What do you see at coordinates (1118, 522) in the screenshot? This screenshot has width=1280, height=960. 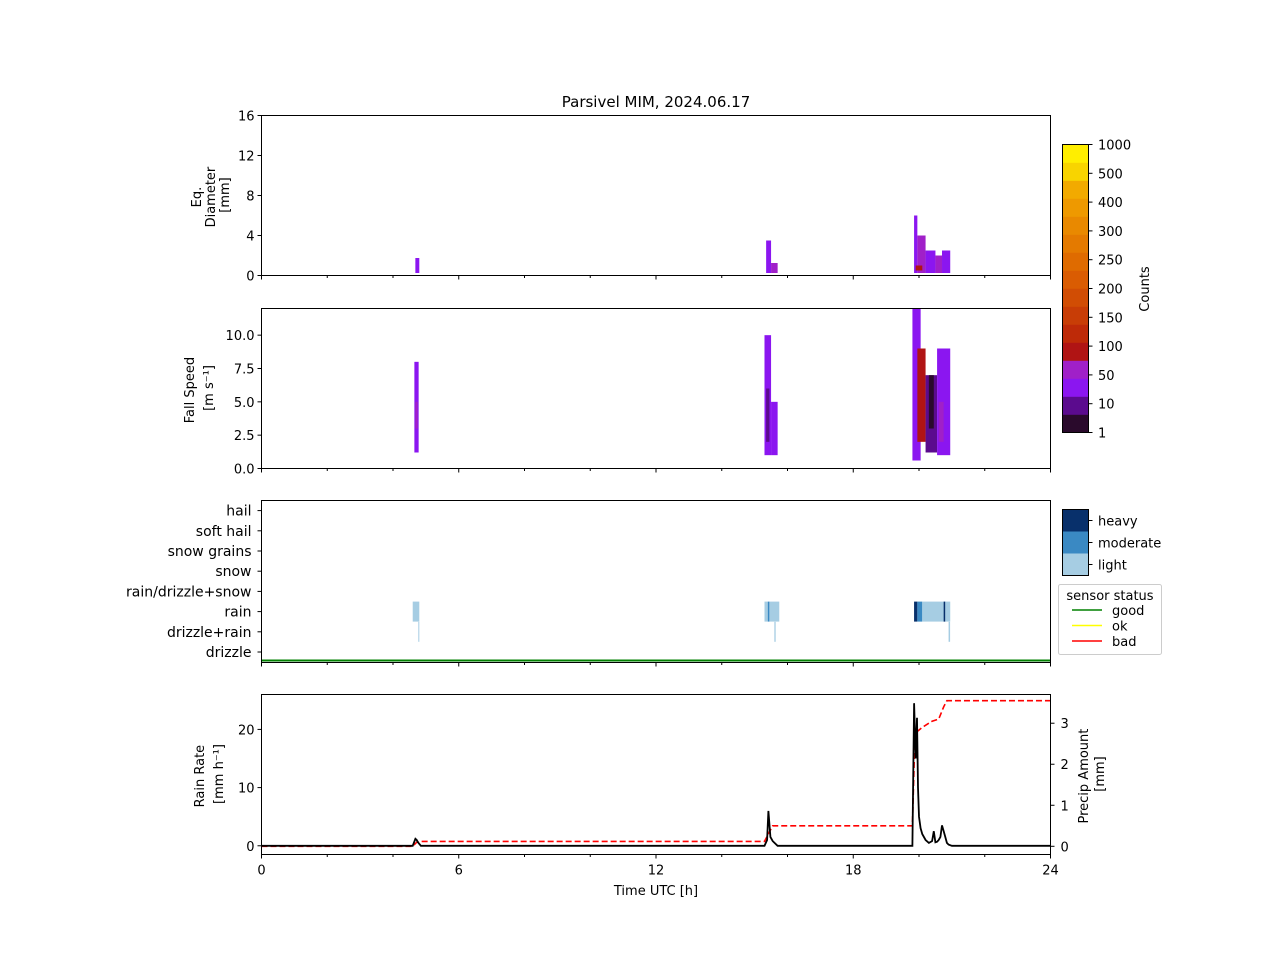 I see `intensity-label: heavy` at bounding box center [1118, 522].